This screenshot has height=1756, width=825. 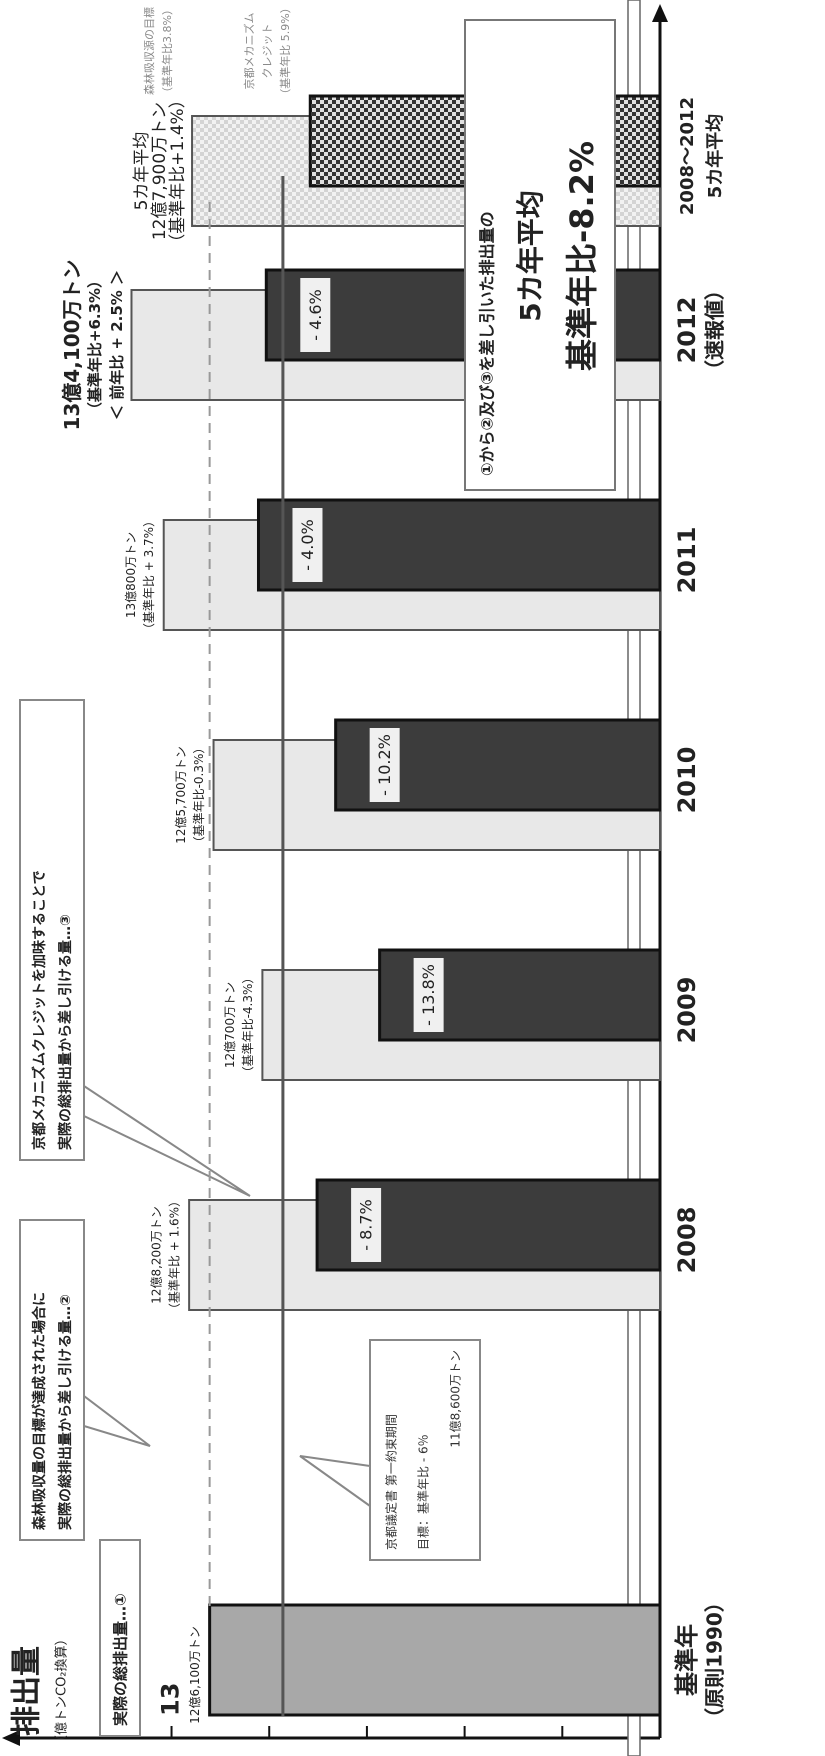 What do you see at coordinates (687, 330) in the screenshot?
I see `x-tick-label: 2012` at bounding box center [687, 330].